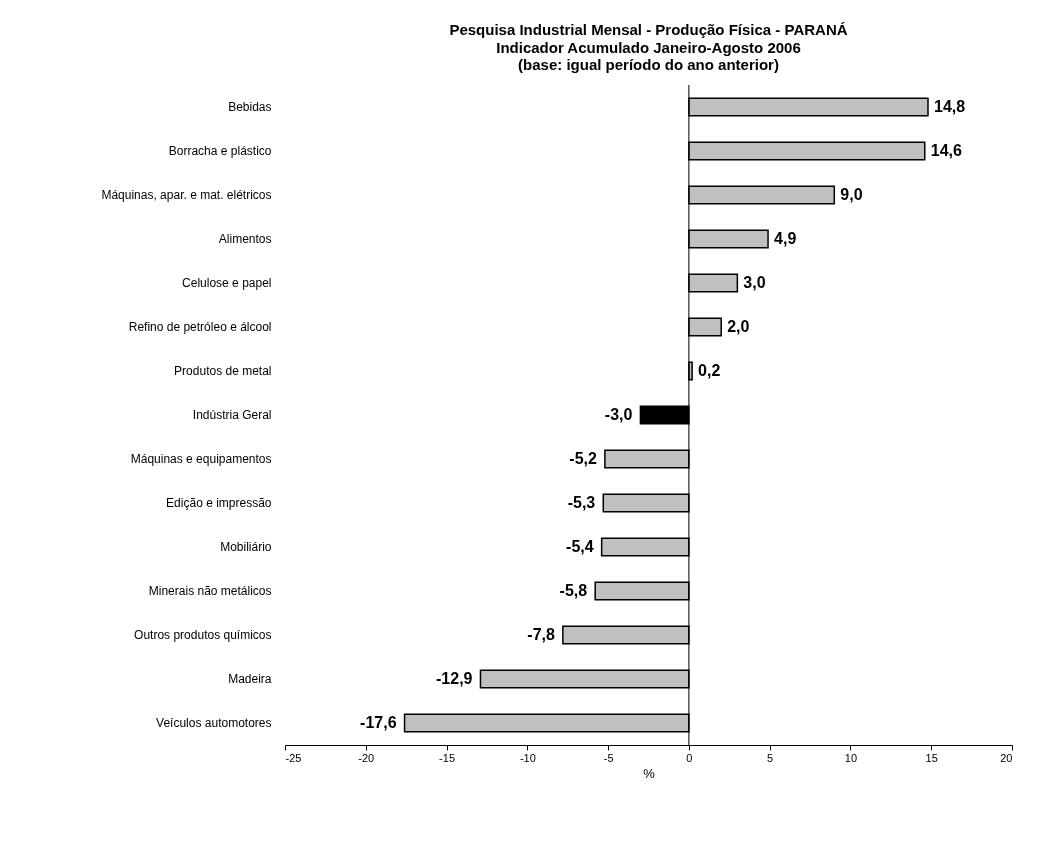 The height and width of the screenshot is (845, 1053). What do you see at coordinates (541, 634) in the screenshot?
I see `data-label: -7,8` at bounding box center [541, 634].